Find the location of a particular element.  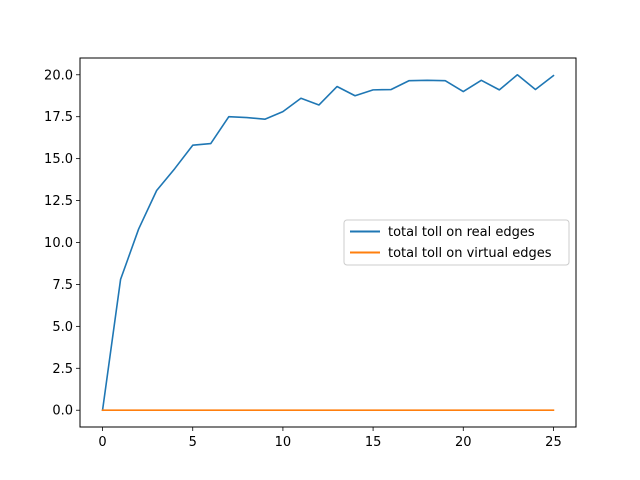

y-tick-label: 7.5 is located at coordinates (62, 285).